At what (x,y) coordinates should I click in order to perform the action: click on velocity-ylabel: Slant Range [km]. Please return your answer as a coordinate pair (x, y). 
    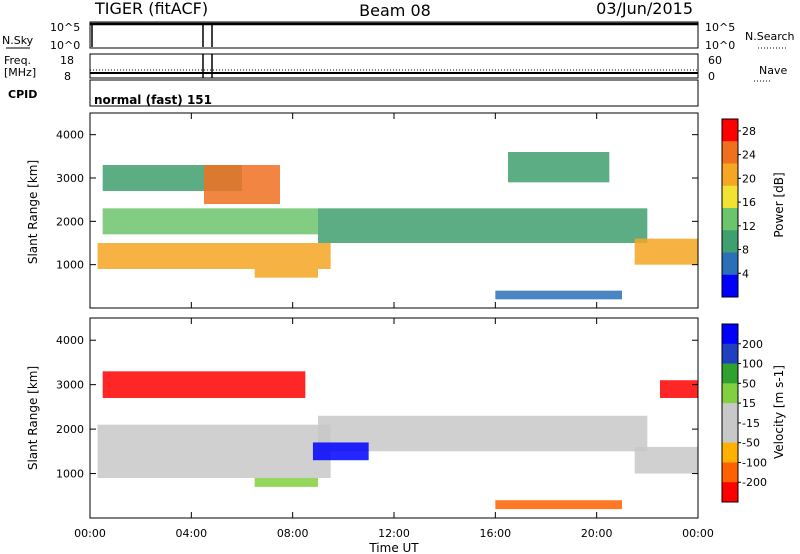
    Looking at the image, I should click on (33, 418).